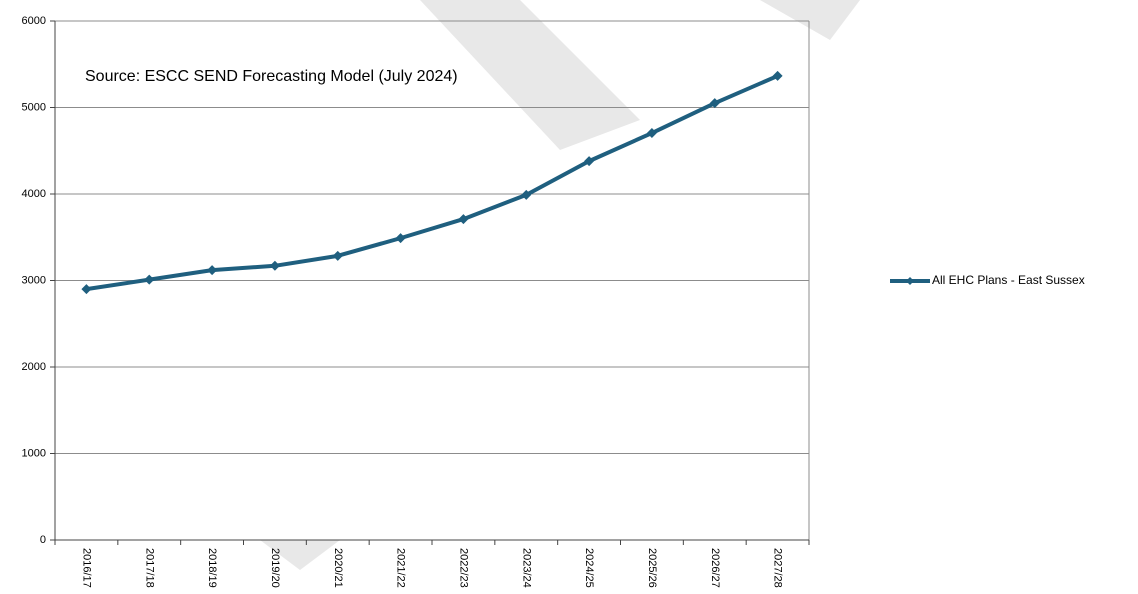 The width and height of the screenshot is (1138, 594). I want to click on x-tick-label: 2017/18, so click(149, 568).